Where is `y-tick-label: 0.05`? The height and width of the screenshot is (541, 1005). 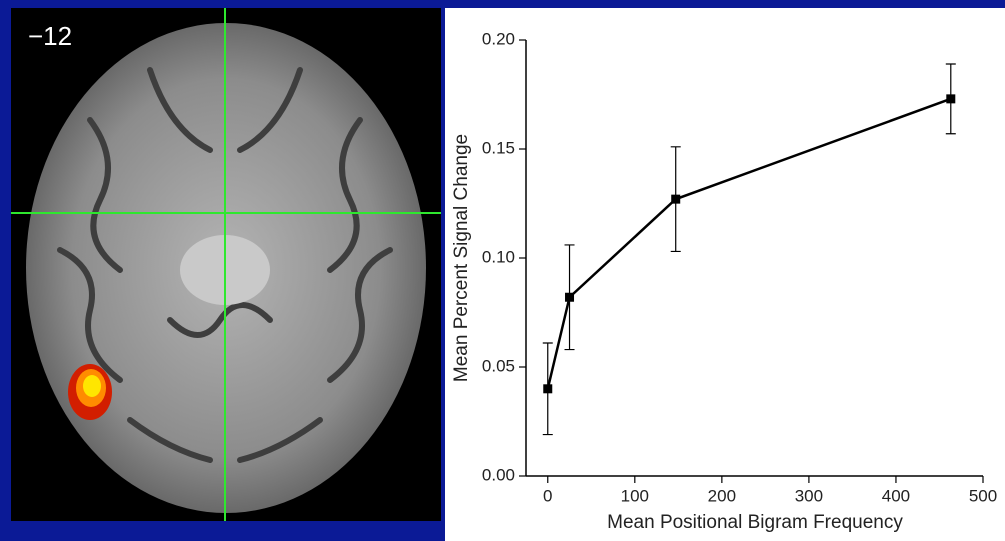 y-tick-label: 0.05 is located at coordinates (498, 365).